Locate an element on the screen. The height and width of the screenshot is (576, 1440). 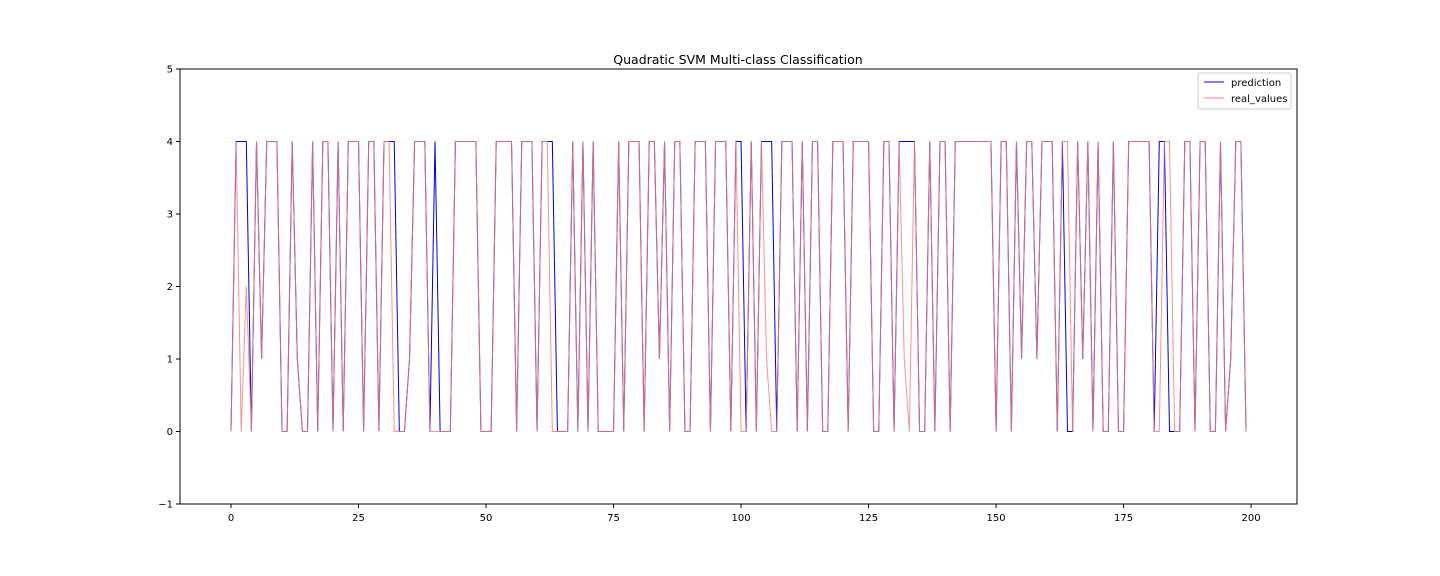
legend-prediction-label: prediction is located at coordinates (1256, 83).